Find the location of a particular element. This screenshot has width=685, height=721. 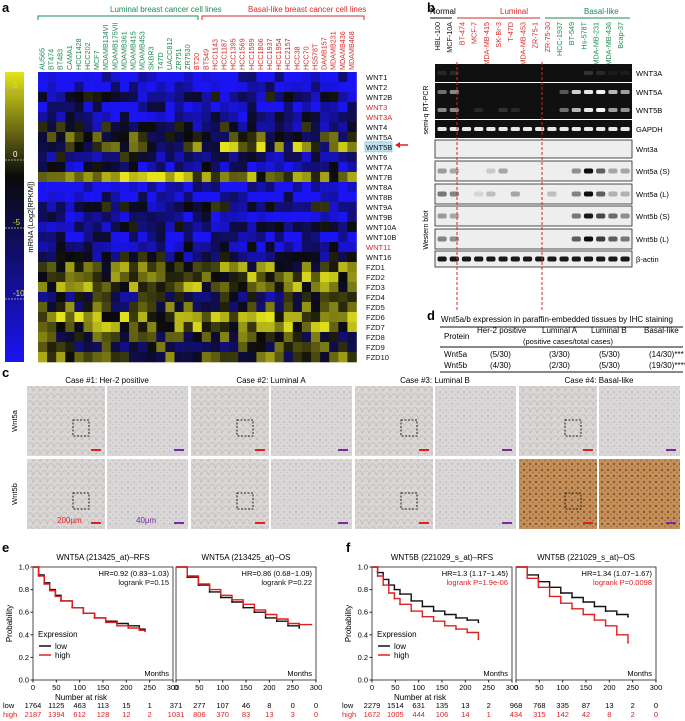

km-xtick-label: 200 is located at coordinates (465, 687).